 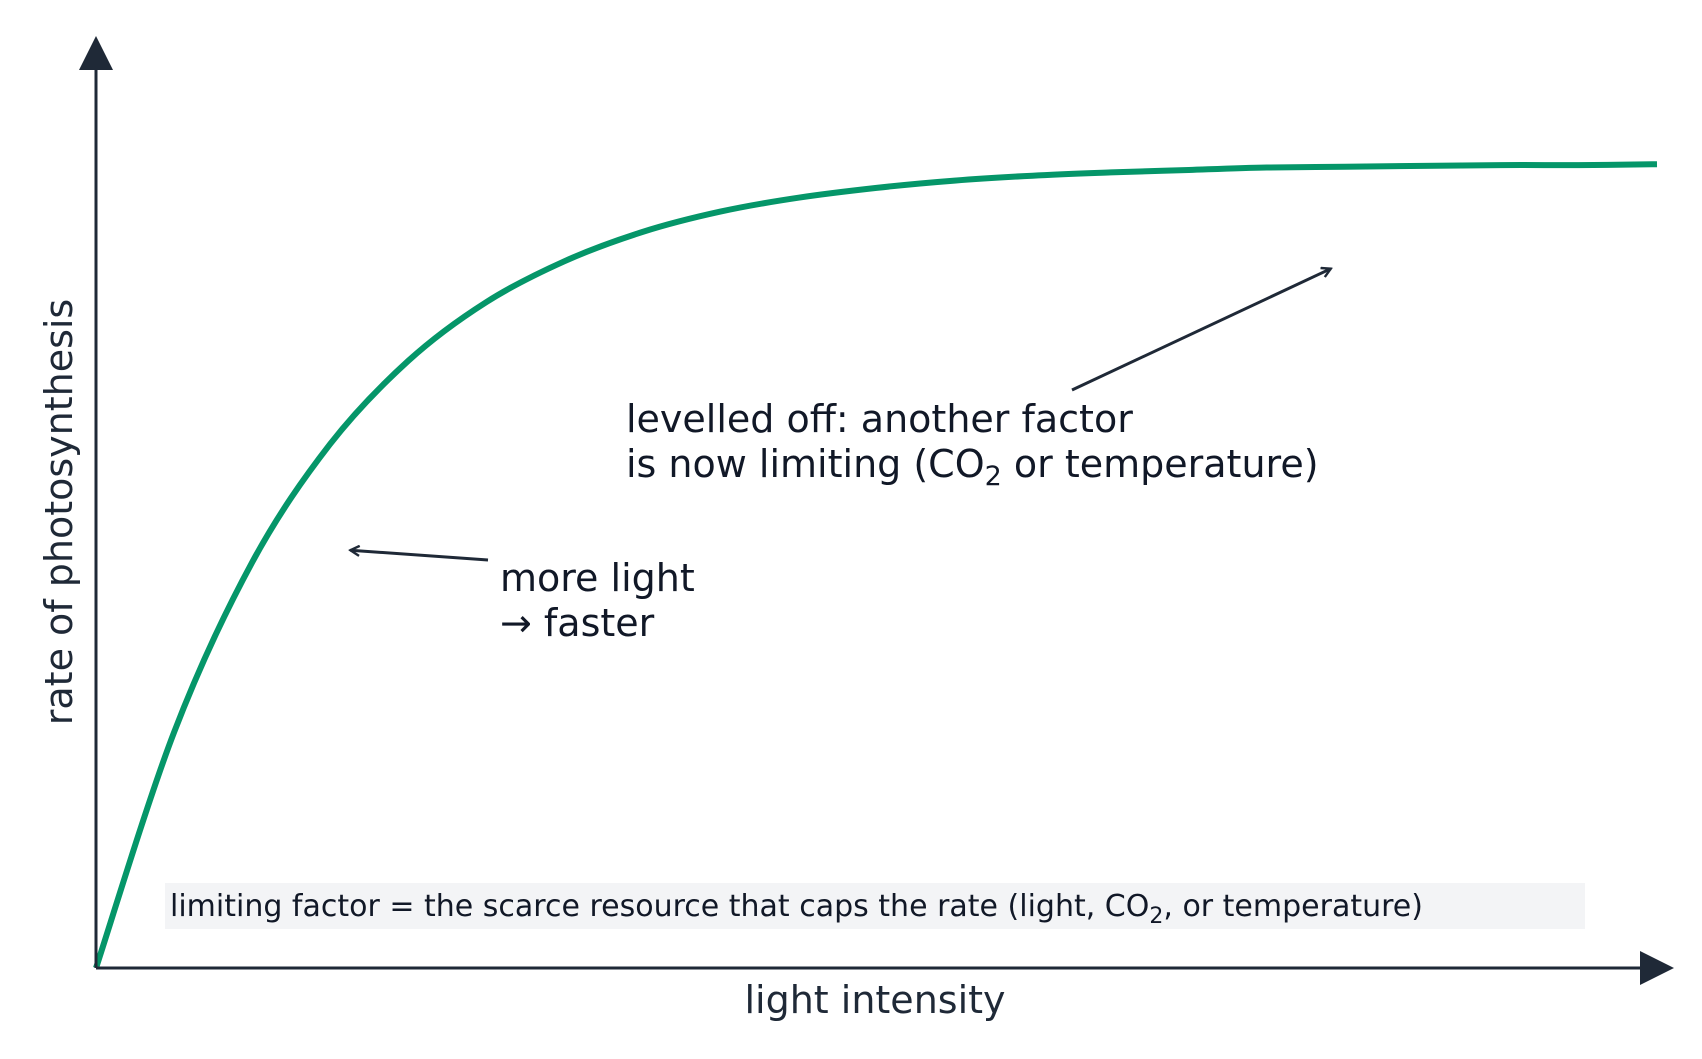 What do you see at coordinates (805, 464) in the screenshot?
I see `annotation-levelled-off-line-2-pre: is now limiting (CO` at bounding box center [805, 464].